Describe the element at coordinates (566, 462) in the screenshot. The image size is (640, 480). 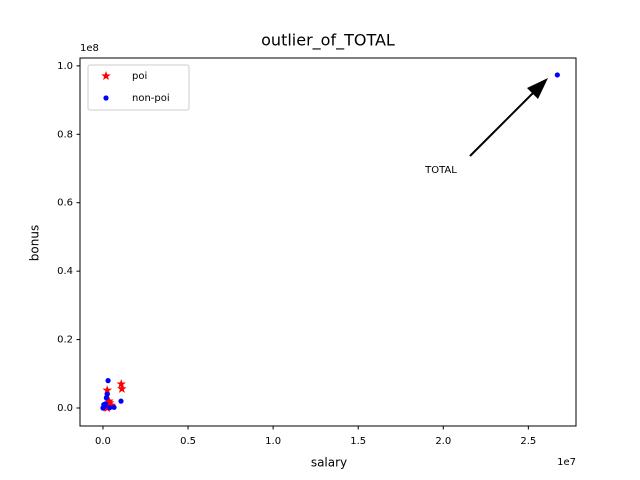
I see `x-offset-label: 1e7` at that location.